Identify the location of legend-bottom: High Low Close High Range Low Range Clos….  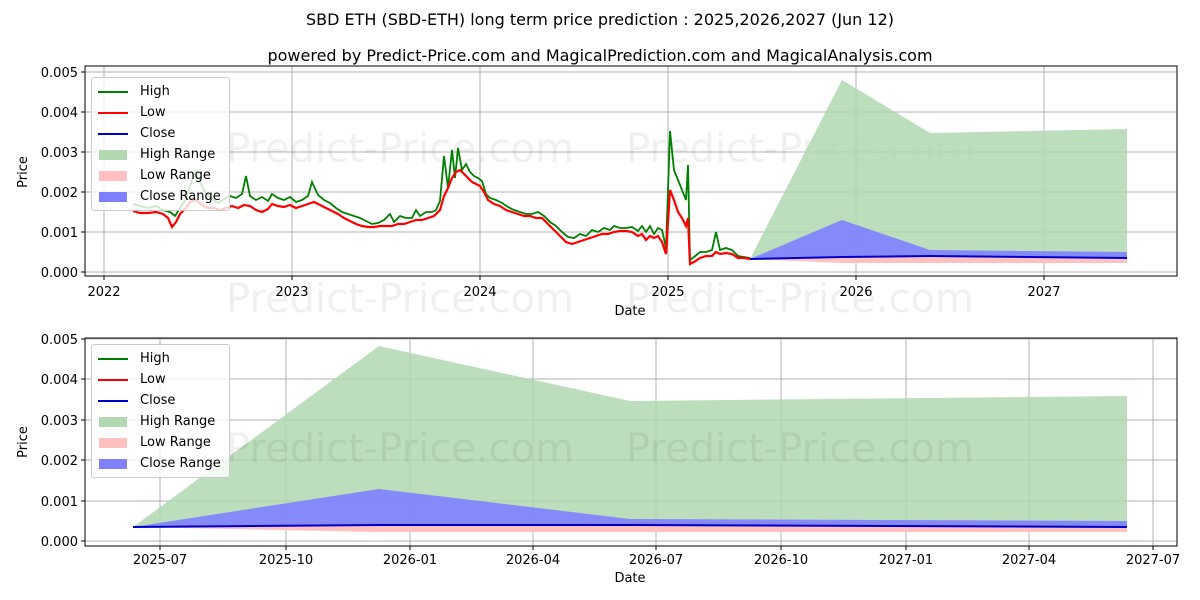
(160, 411).